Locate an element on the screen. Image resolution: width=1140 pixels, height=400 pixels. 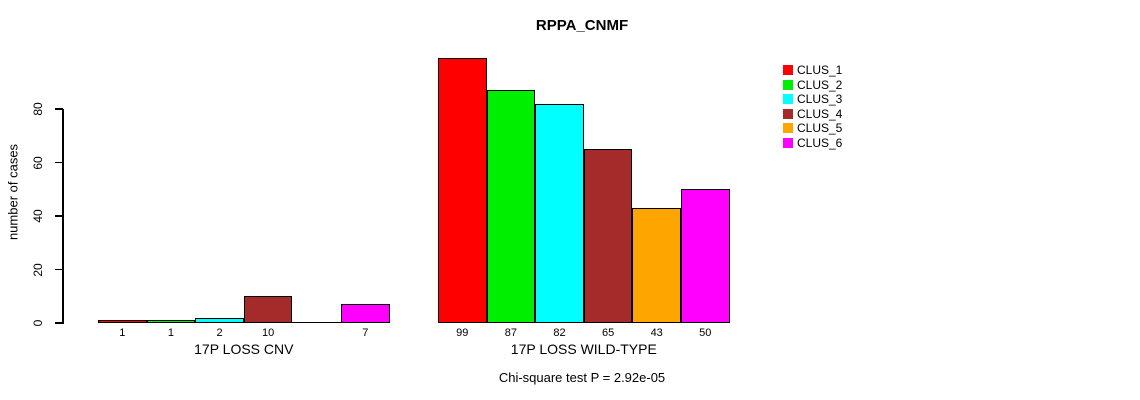
legend-label: CLUS_5 is located at coordinates (820, 128).